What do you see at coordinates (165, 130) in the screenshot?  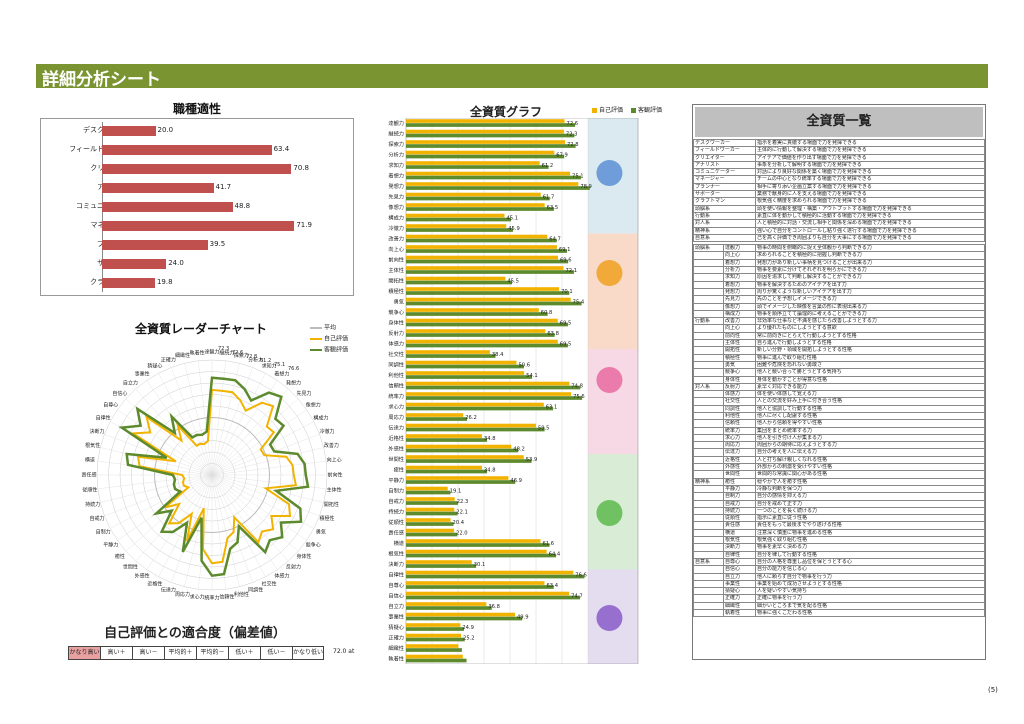 I see `job-fit-value: 20.0` at bounding box center [165, 130].